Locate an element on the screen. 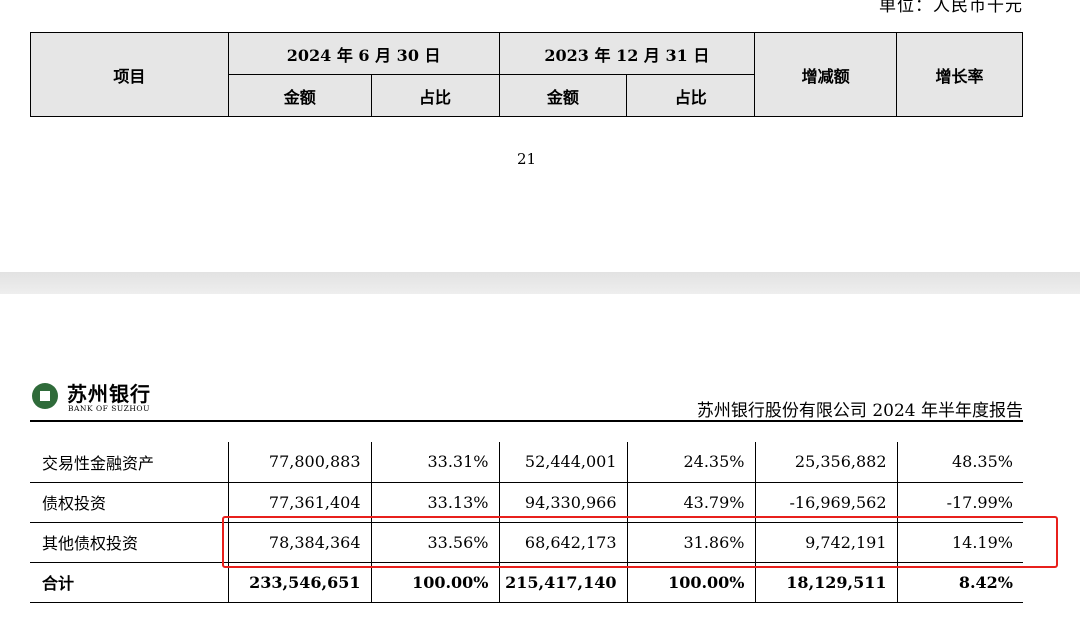  ratio-2024: 100.00% is located at coordinates (435, 582).